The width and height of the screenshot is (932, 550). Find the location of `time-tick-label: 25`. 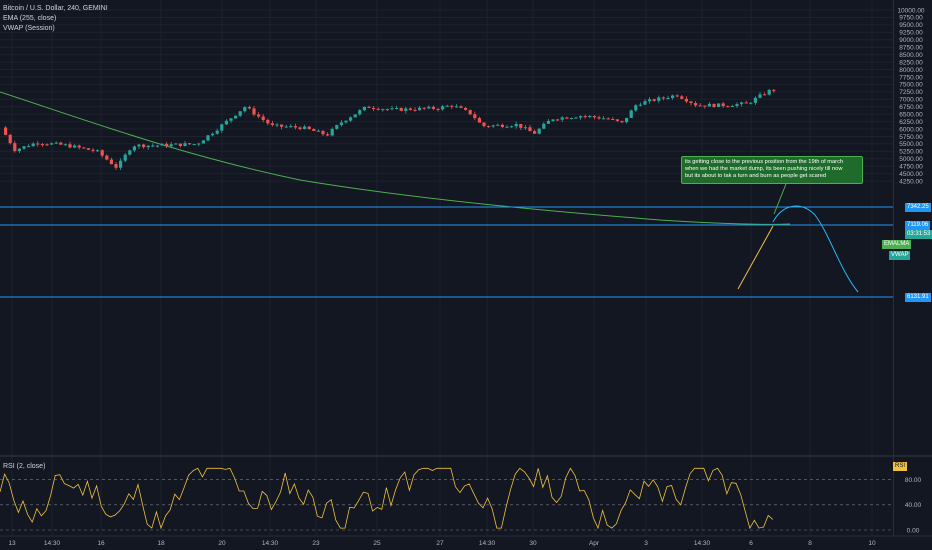

time-tick-label: 25 is located at coordinates (377, 543).